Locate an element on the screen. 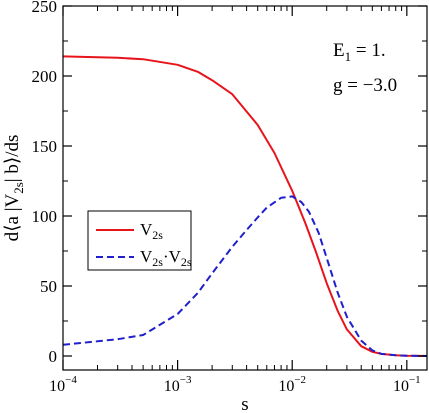  y-tick-label: 0 is located at coordinates (53, 356).